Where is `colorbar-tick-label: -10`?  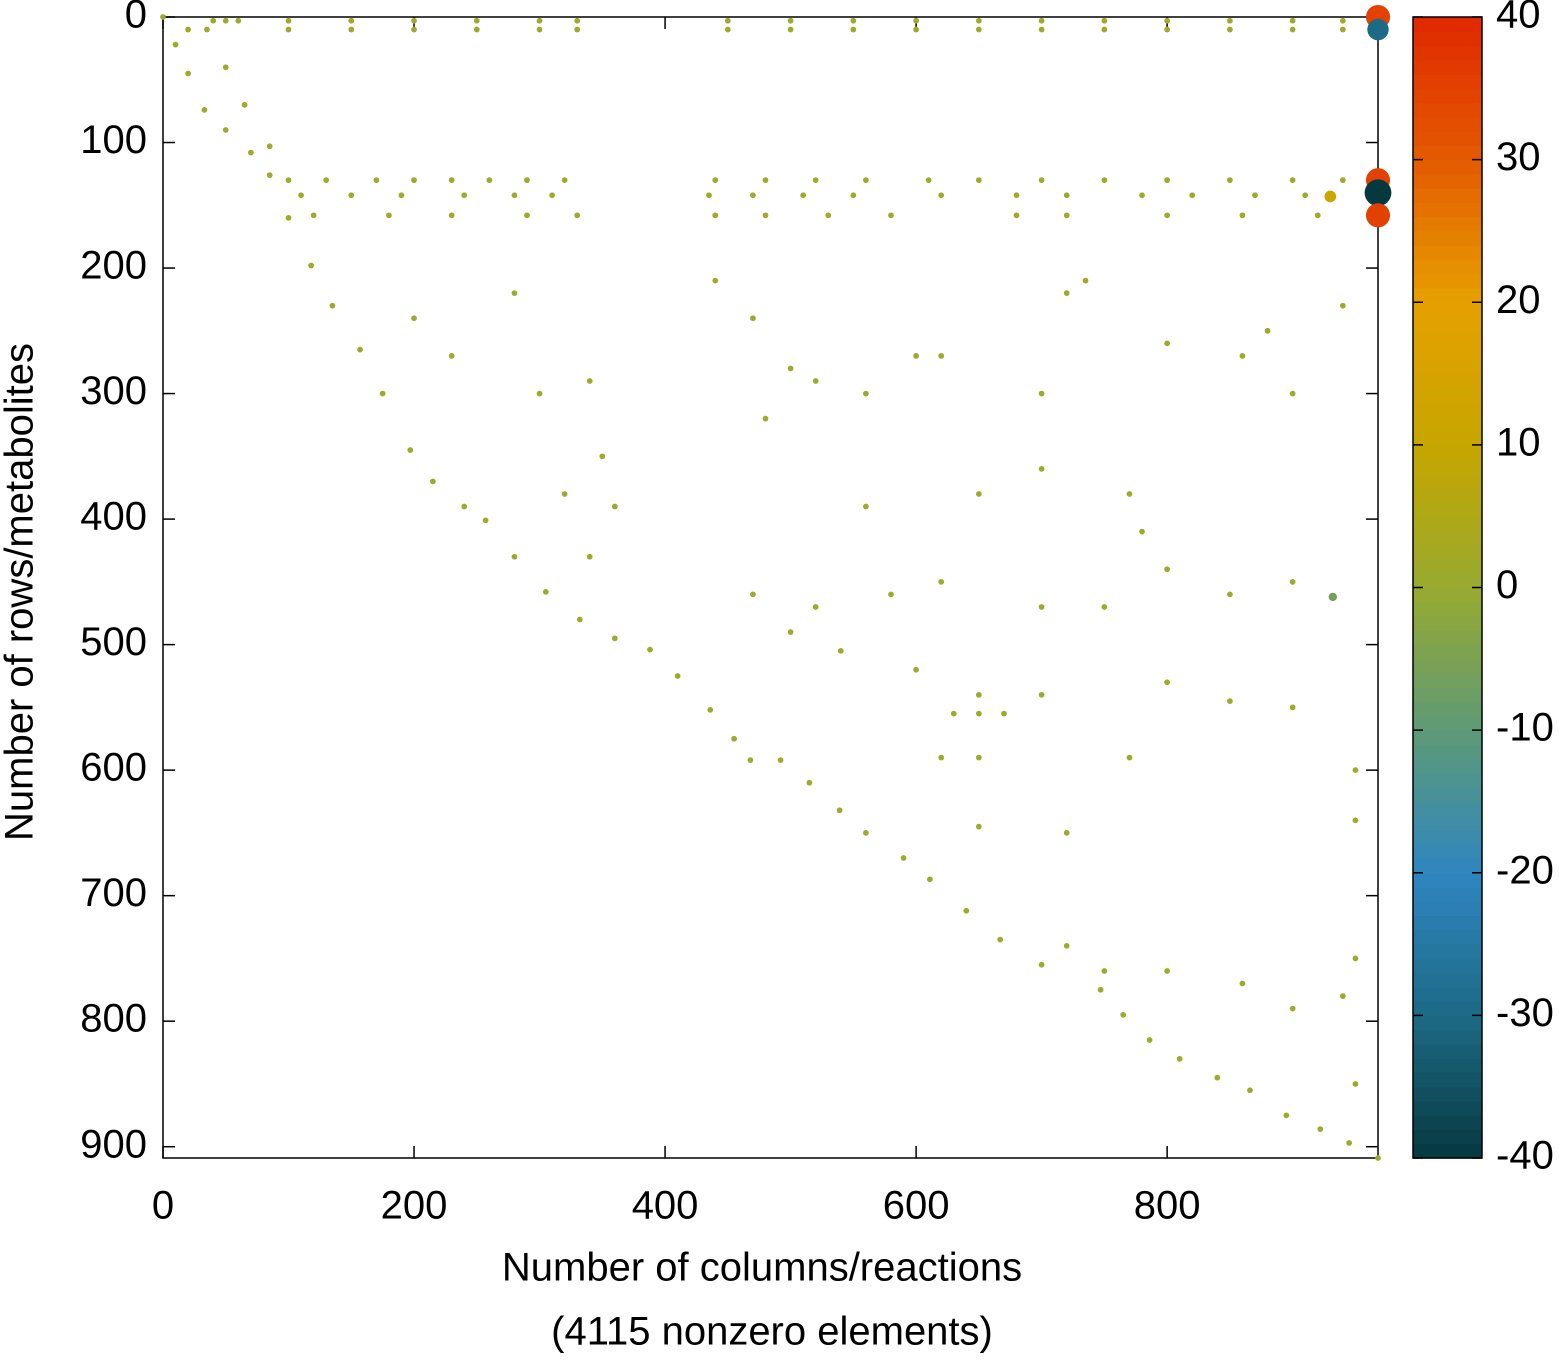 colorbar-tick-label: -10 is located at coordinates (1525, 728).